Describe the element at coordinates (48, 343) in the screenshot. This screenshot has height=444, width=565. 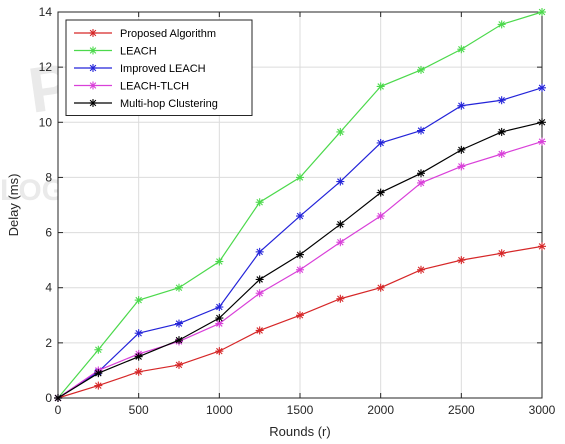
I see `y-tick-label: 2` at that location.